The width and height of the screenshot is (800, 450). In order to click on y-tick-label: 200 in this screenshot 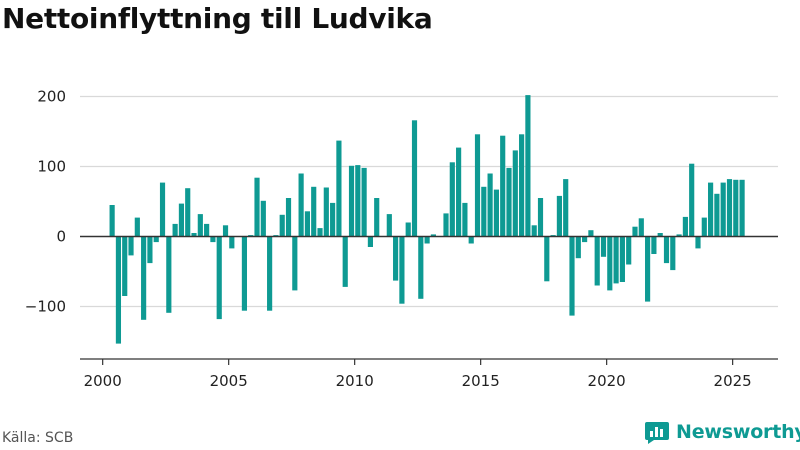, I will do `click(51, 97)`.